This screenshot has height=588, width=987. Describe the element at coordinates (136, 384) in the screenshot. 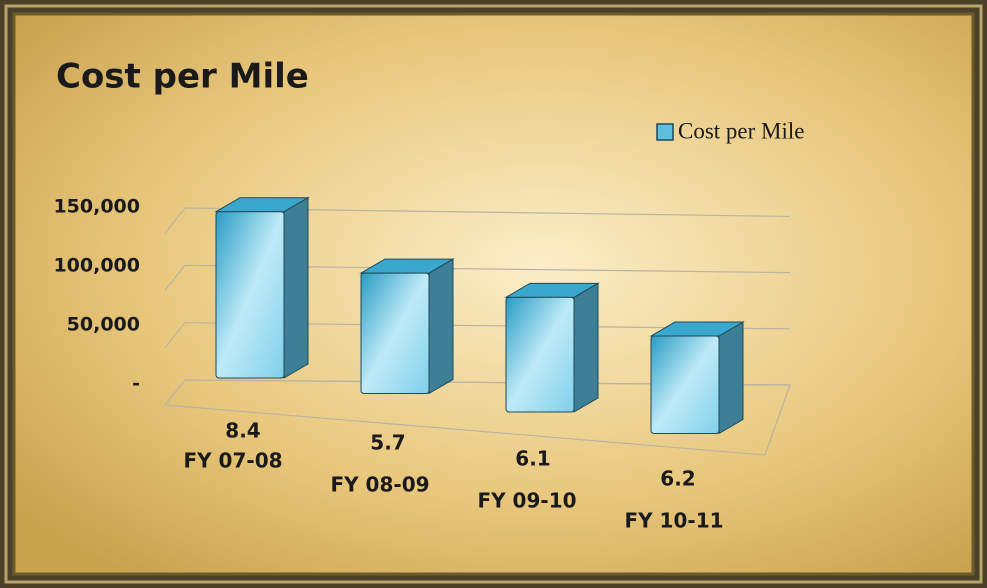

I see `y-tick-label: -` at that location.